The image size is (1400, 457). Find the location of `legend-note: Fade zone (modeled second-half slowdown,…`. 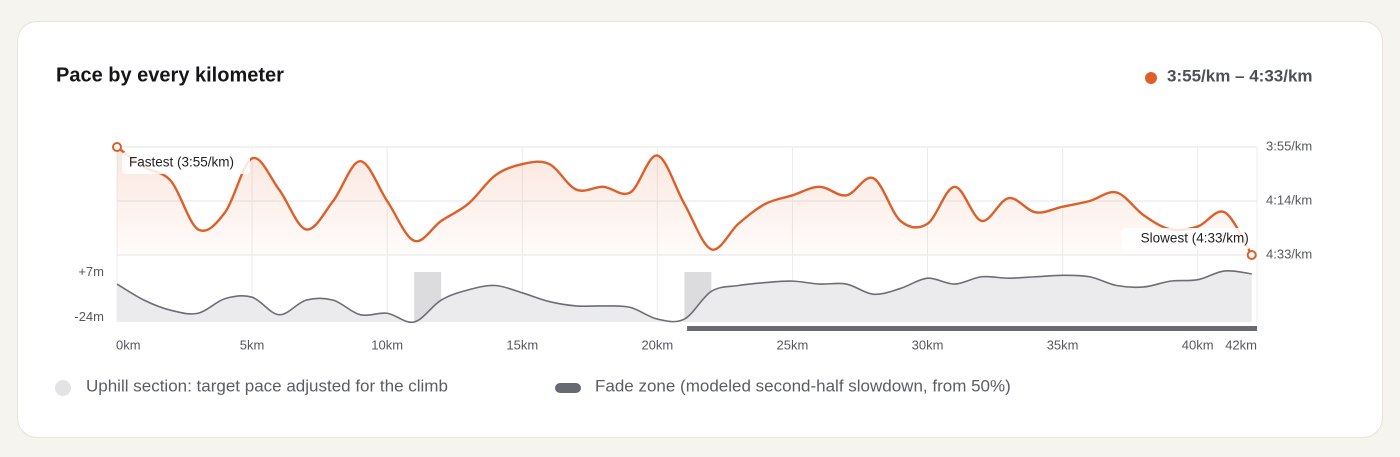

legend-note: Fade zone (modeled second-half slowdown,… is located at coordinates (803, 385).